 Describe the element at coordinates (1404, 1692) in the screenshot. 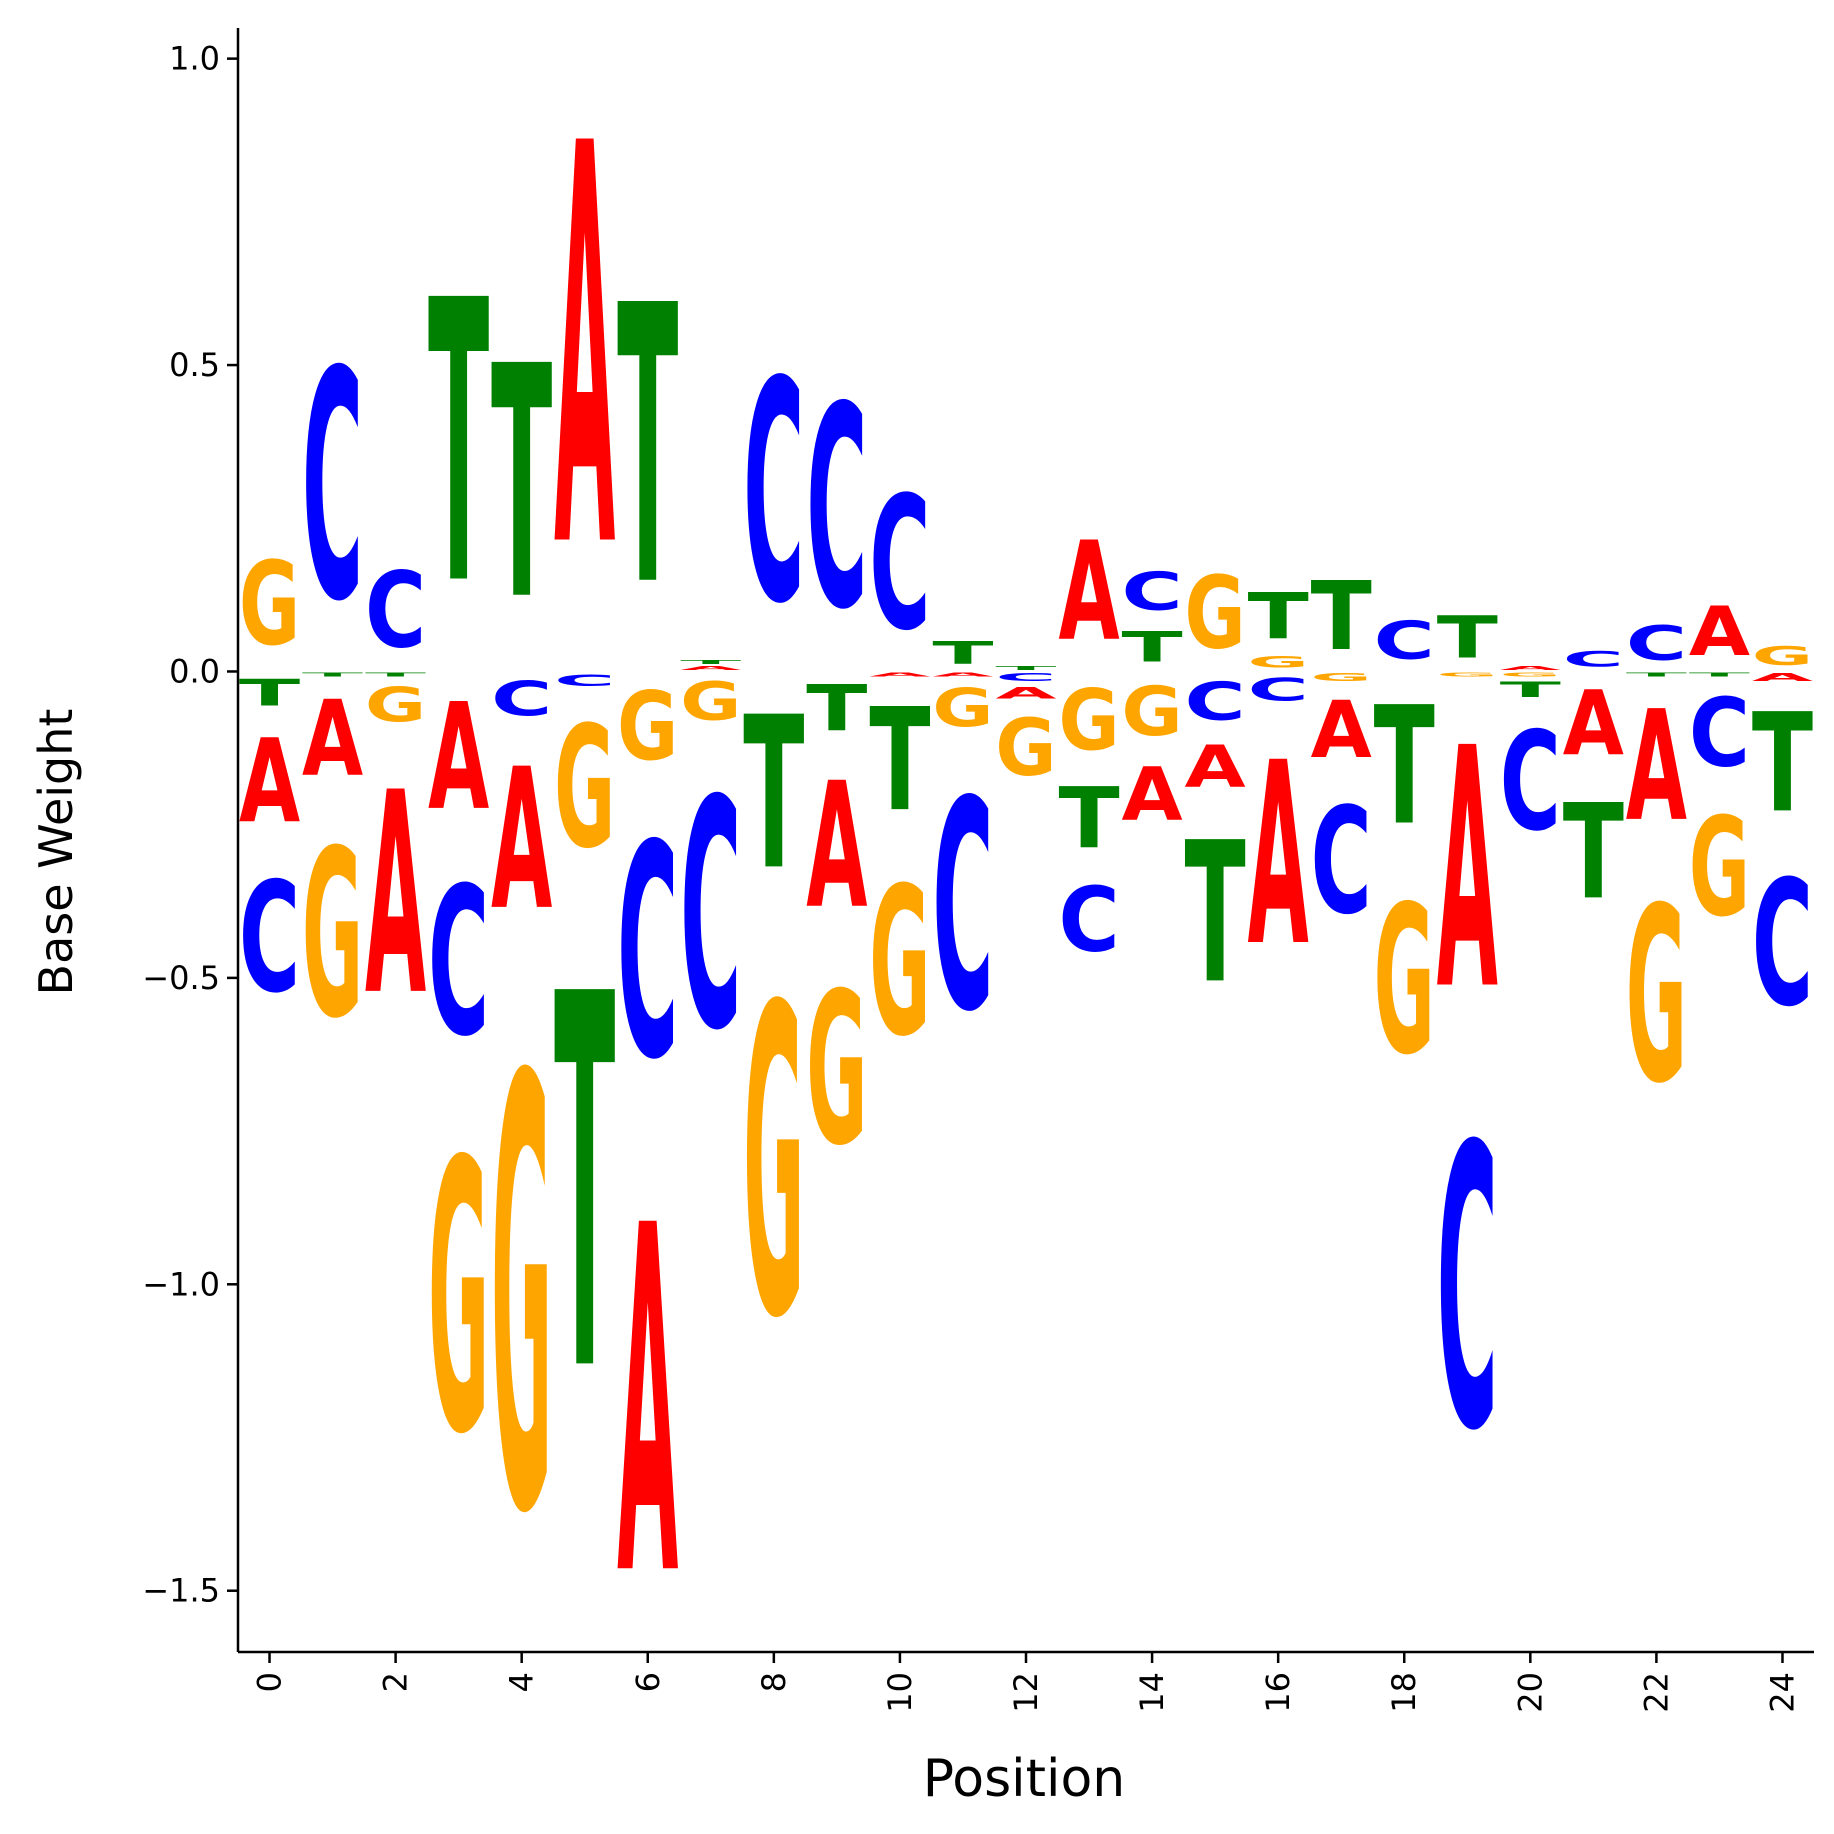

I see `x-tick-label: 18` at that location.